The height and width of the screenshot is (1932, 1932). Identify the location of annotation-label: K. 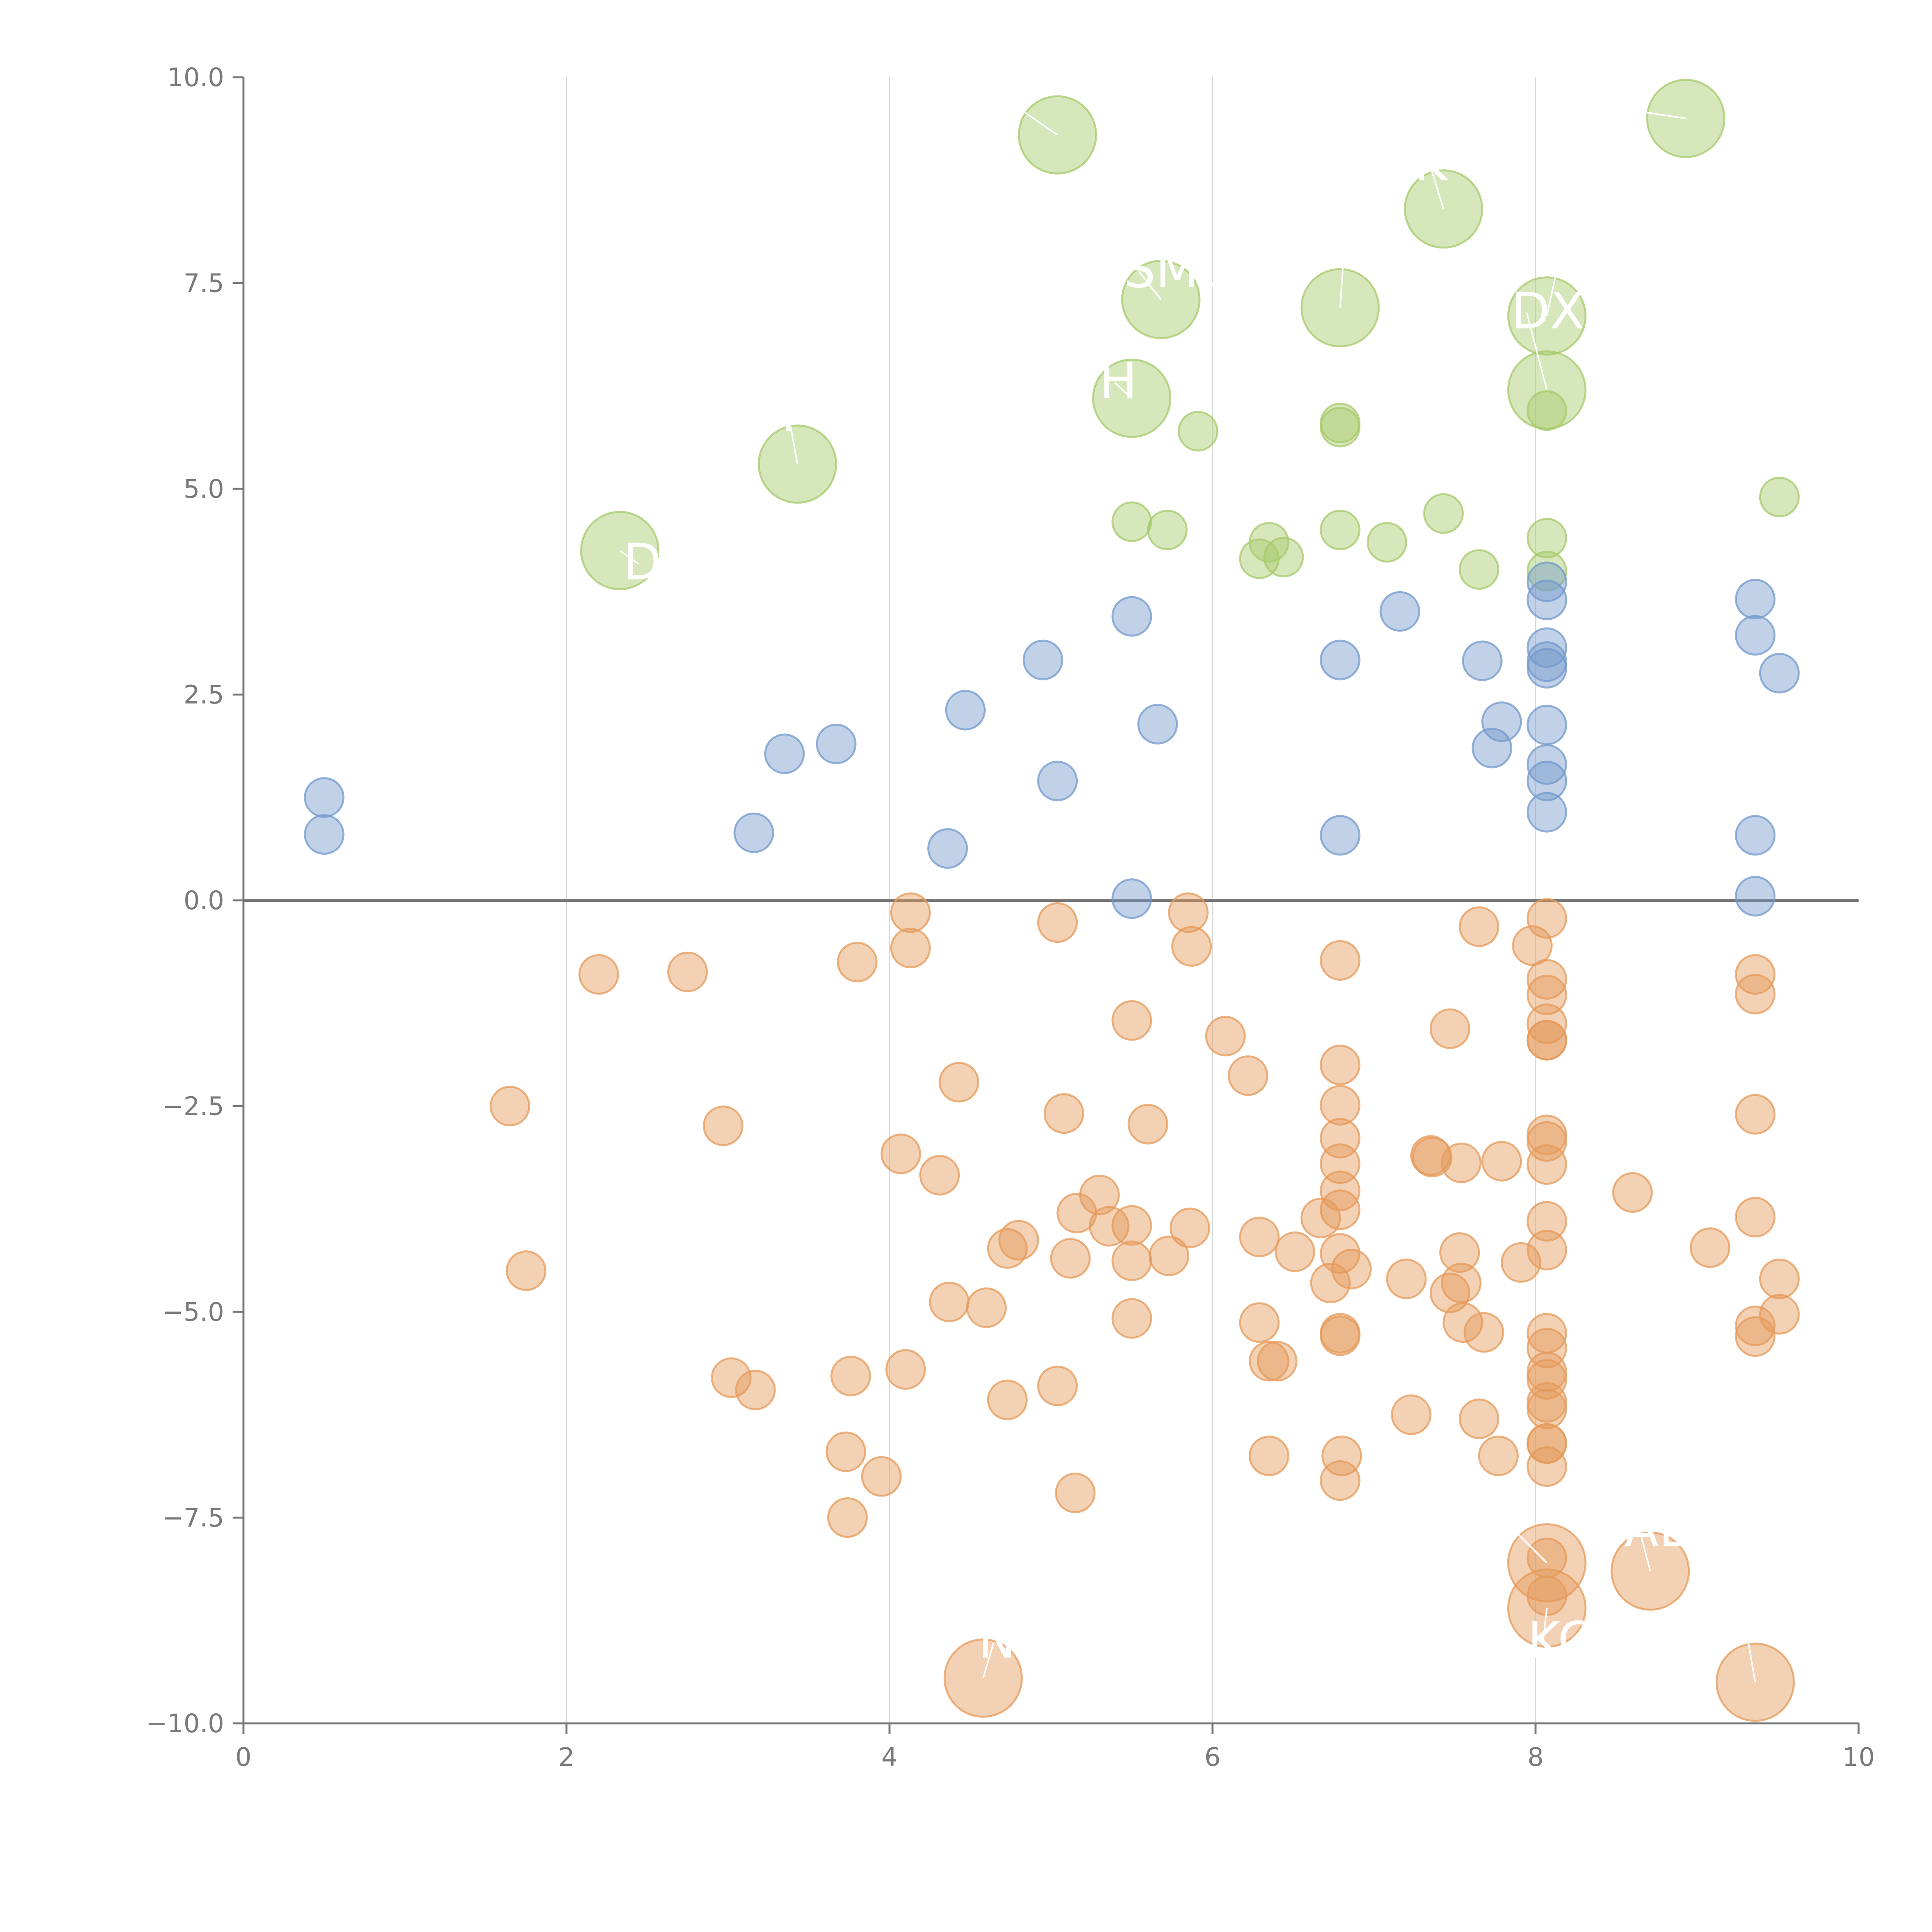
(1432, 162).